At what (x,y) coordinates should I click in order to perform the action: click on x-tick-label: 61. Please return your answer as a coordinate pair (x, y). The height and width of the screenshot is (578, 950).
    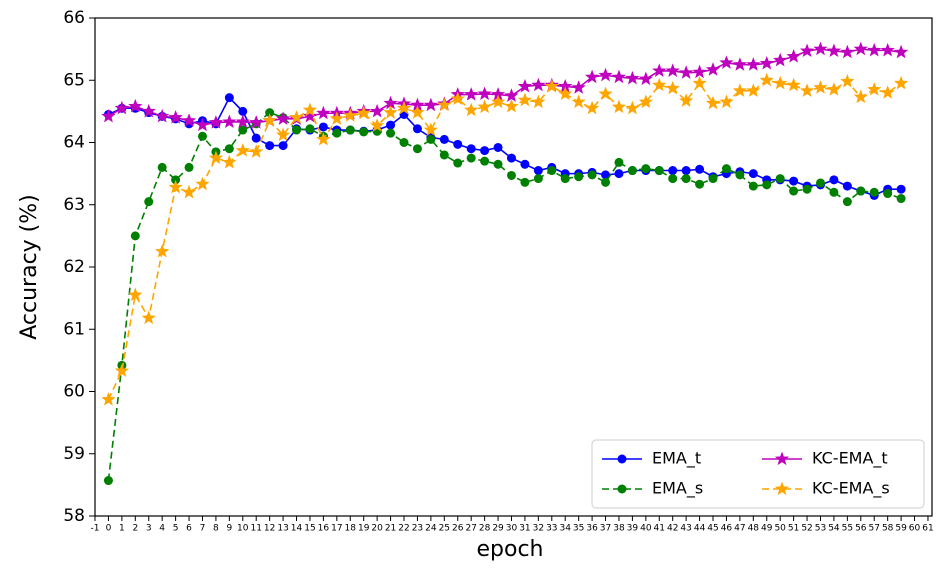
    Looking at the image, I should click on (927, 529).